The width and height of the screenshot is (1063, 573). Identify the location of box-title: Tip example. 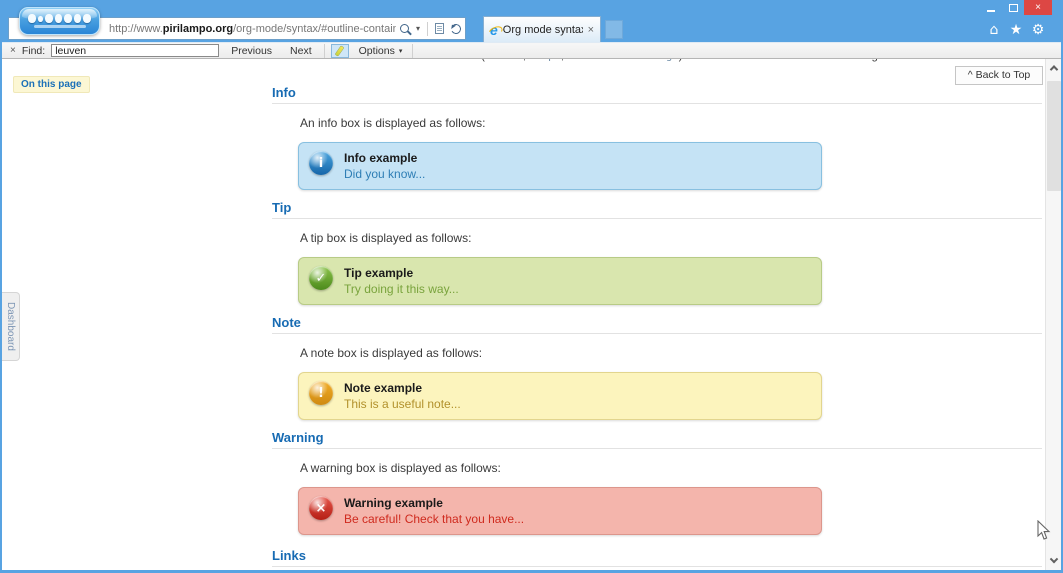
(379, 273).